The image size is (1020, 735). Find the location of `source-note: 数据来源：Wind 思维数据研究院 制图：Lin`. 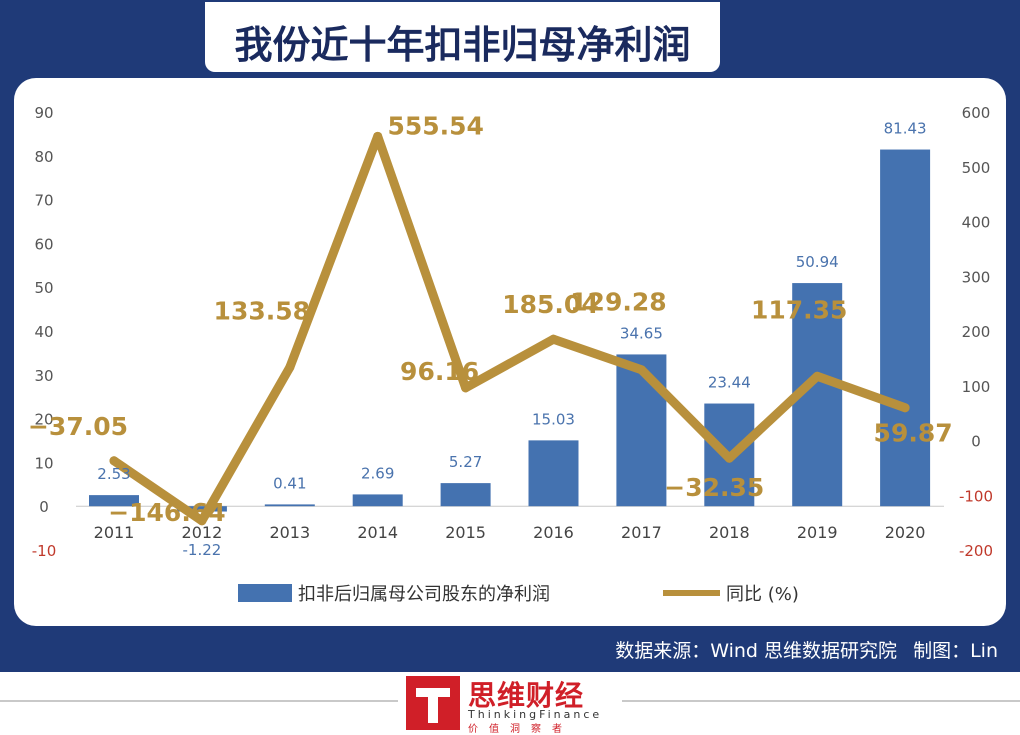

source-note: 数据来源：Wind 思维数据研究院 制图：Lin is located at coordinates (801, 649).